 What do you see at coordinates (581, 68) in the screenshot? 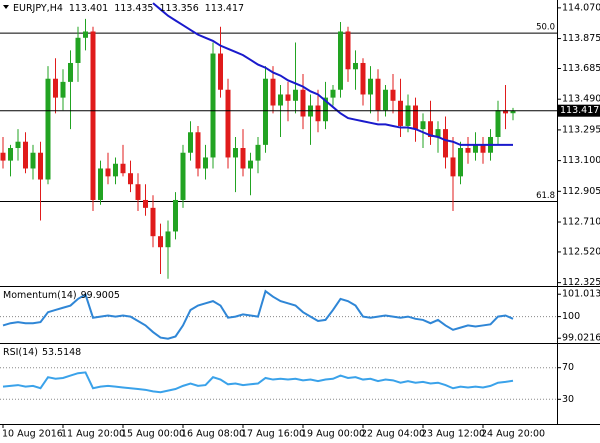
I see `y-tick-label: 113.685` at bounding box center [581, 68].